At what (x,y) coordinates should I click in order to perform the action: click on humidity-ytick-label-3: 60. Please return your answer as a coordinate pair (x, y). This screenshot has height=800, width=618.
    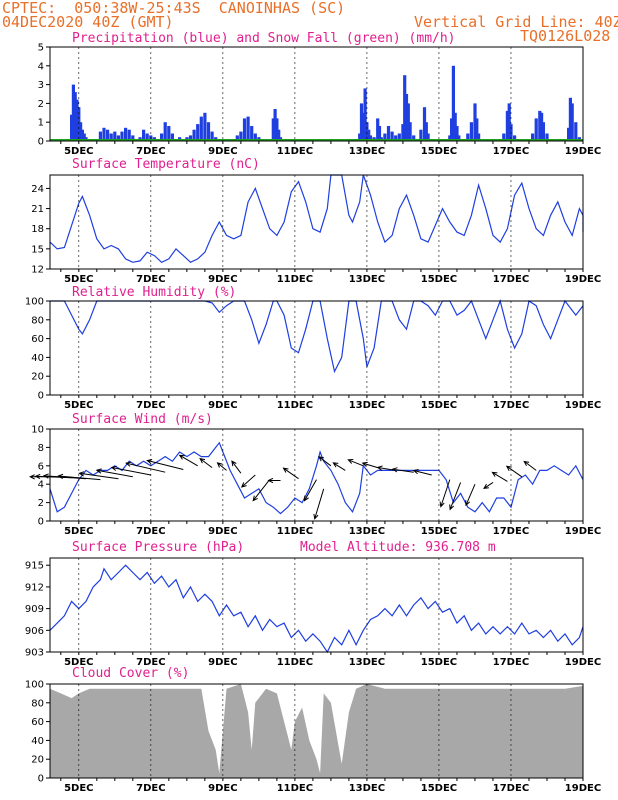
    Looking at the image, I should click on (37, 339).